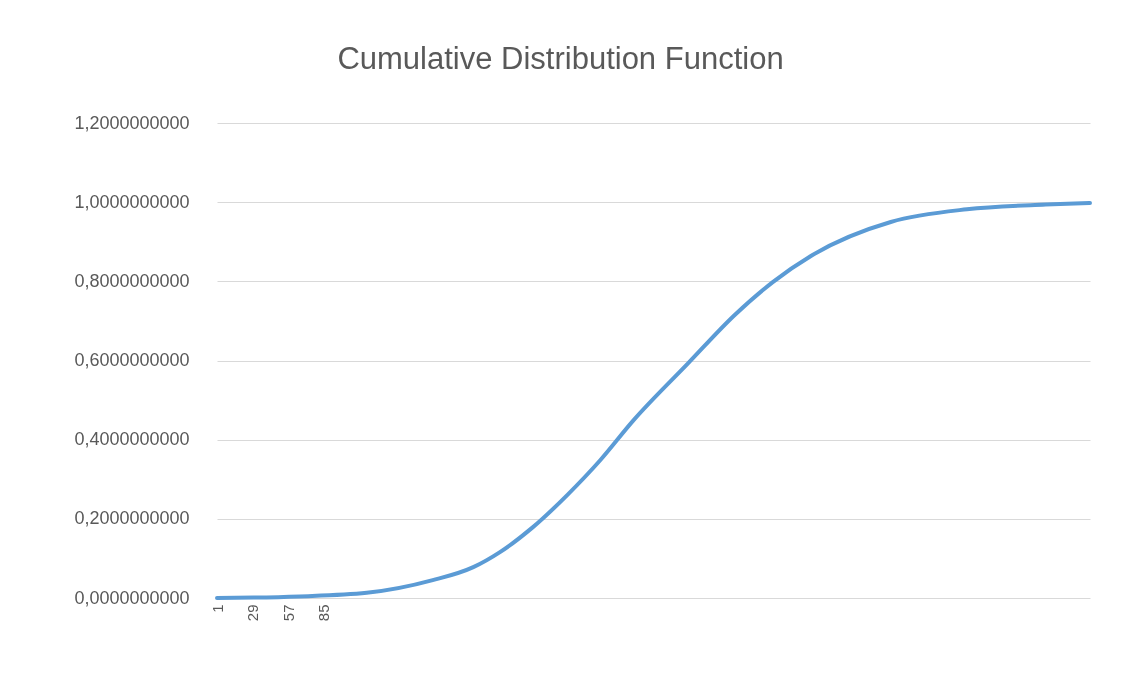 This screenshot has width=1121, height=675. What do you see at coordinates (132, 122) in the screenshot?
I see `y-tick-label: 1,2000000000` at bounding box center [132, 122].